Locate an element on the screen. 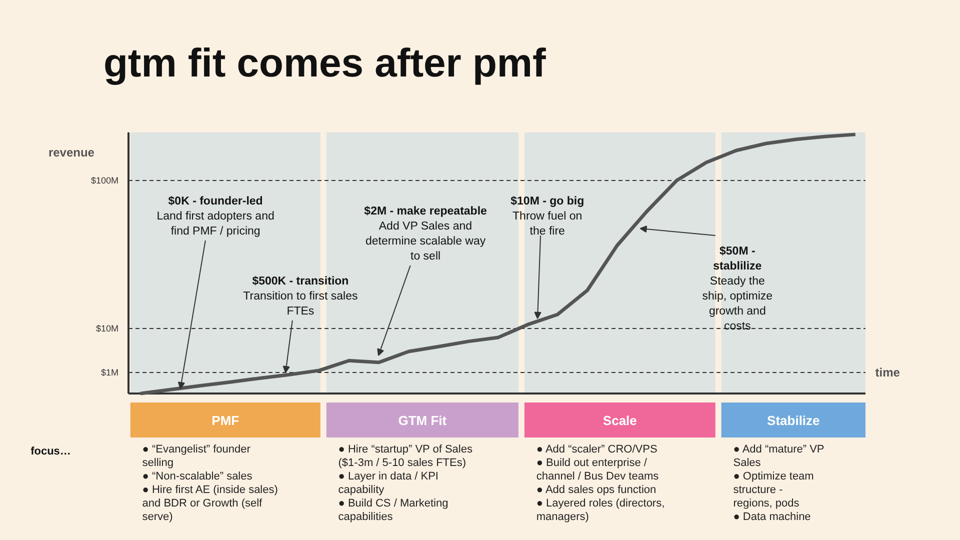 Image resolution: width=960 pixels, height=540 pixels. ref-line-label: $10M is located at coordinates (107, 328).